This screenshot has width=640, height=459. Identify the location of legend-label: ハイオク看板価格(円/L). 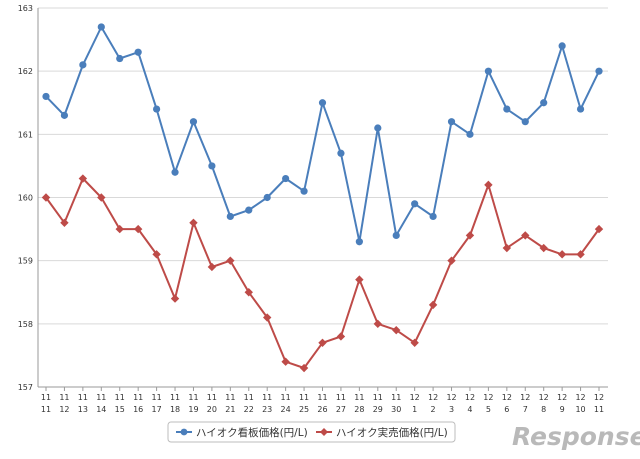
(252, 432).